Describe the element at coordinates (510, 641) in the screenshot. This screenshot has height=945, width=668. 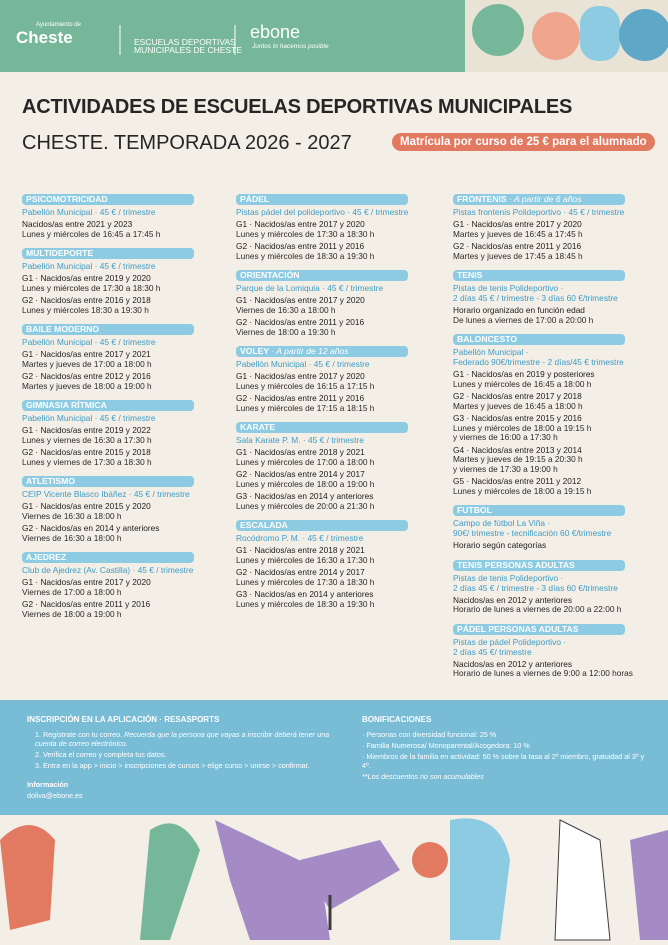
I see `venue-line: Pistas de pádel Polideportivo ·` at that location.